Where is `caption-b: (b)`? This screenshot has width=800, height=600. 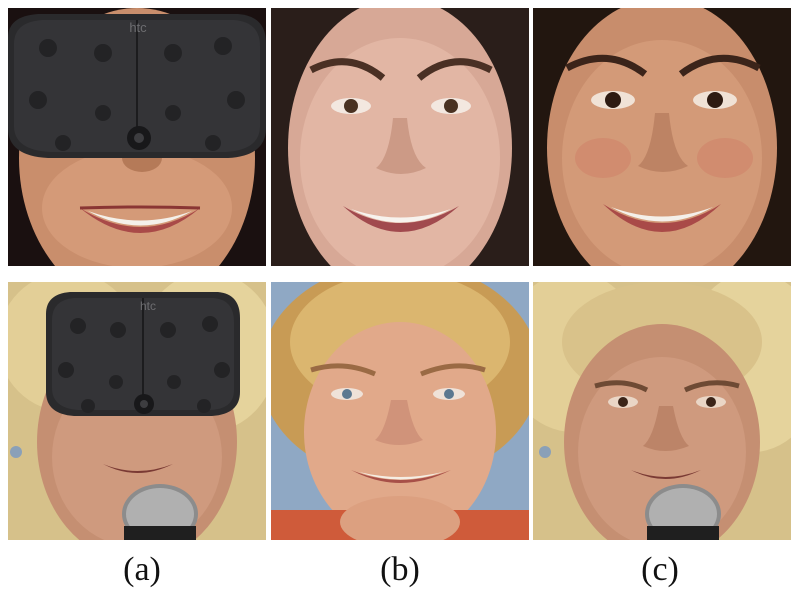 caption-b: (b) is located at coordinates (400, 569).